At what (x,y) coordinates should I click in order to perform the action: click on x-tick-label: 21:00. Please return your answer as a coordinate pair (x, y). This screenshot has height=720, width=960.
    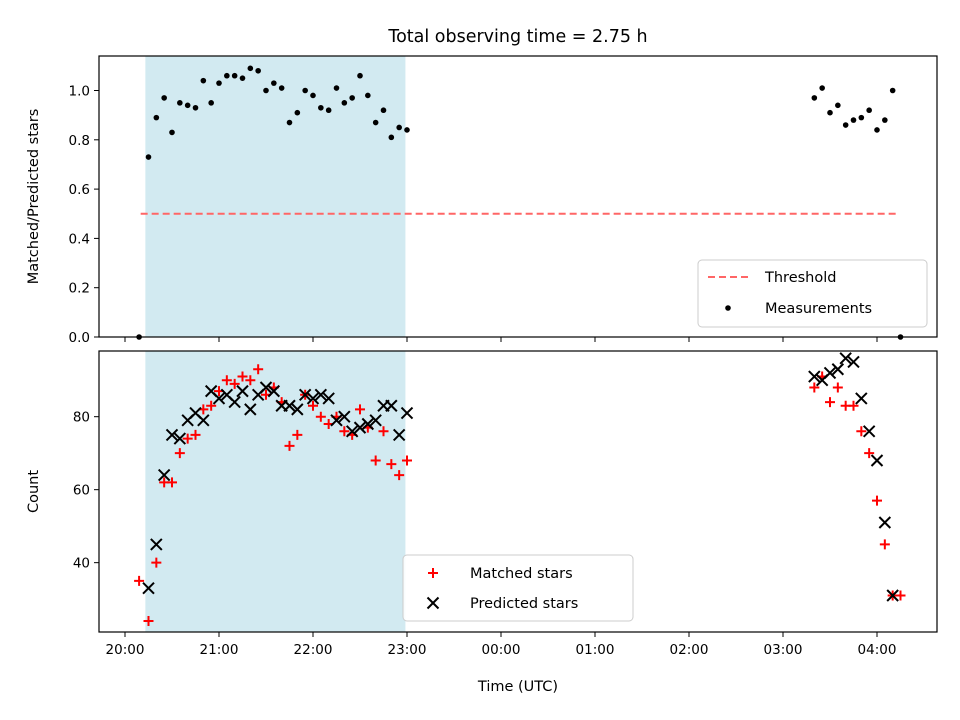
    Looking at the image, I should click on (219, 650).